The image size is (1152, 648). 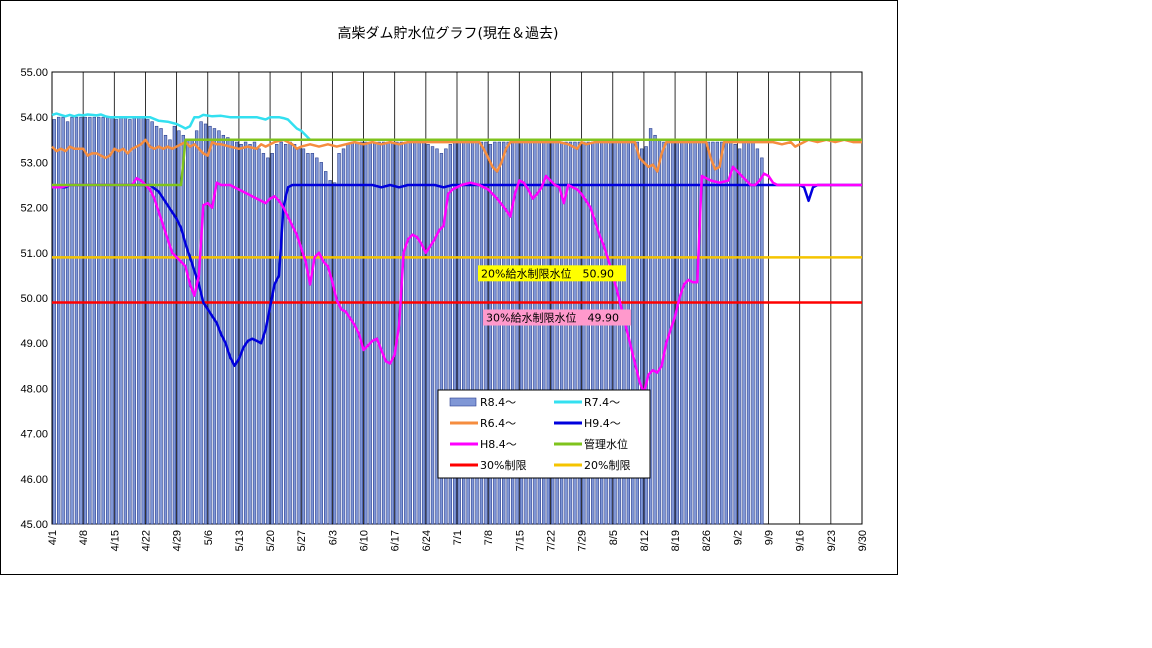 I want to click on y-tick-label: 48.00, so click(x=34, y=389).